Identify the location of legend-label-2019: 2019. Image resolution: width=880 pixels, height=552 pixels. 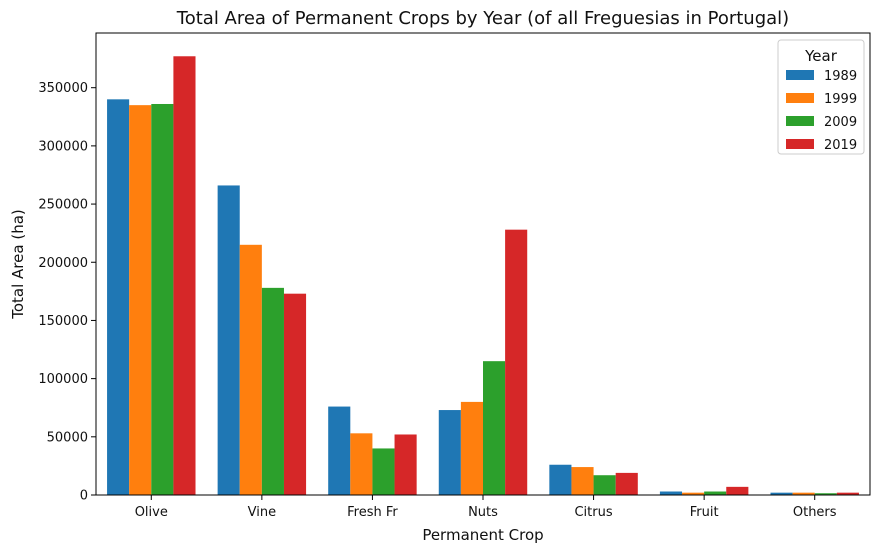
(840, 145).